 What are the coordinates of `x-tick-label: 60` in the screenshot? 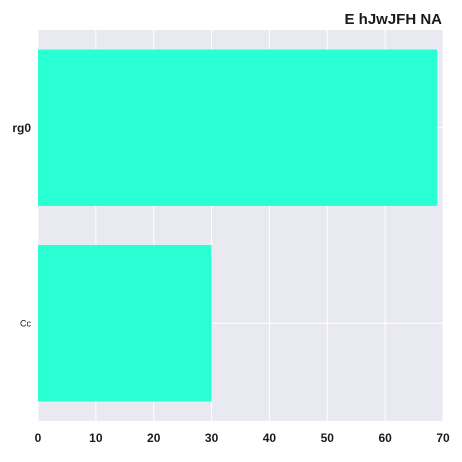 It's located at (385, 438).